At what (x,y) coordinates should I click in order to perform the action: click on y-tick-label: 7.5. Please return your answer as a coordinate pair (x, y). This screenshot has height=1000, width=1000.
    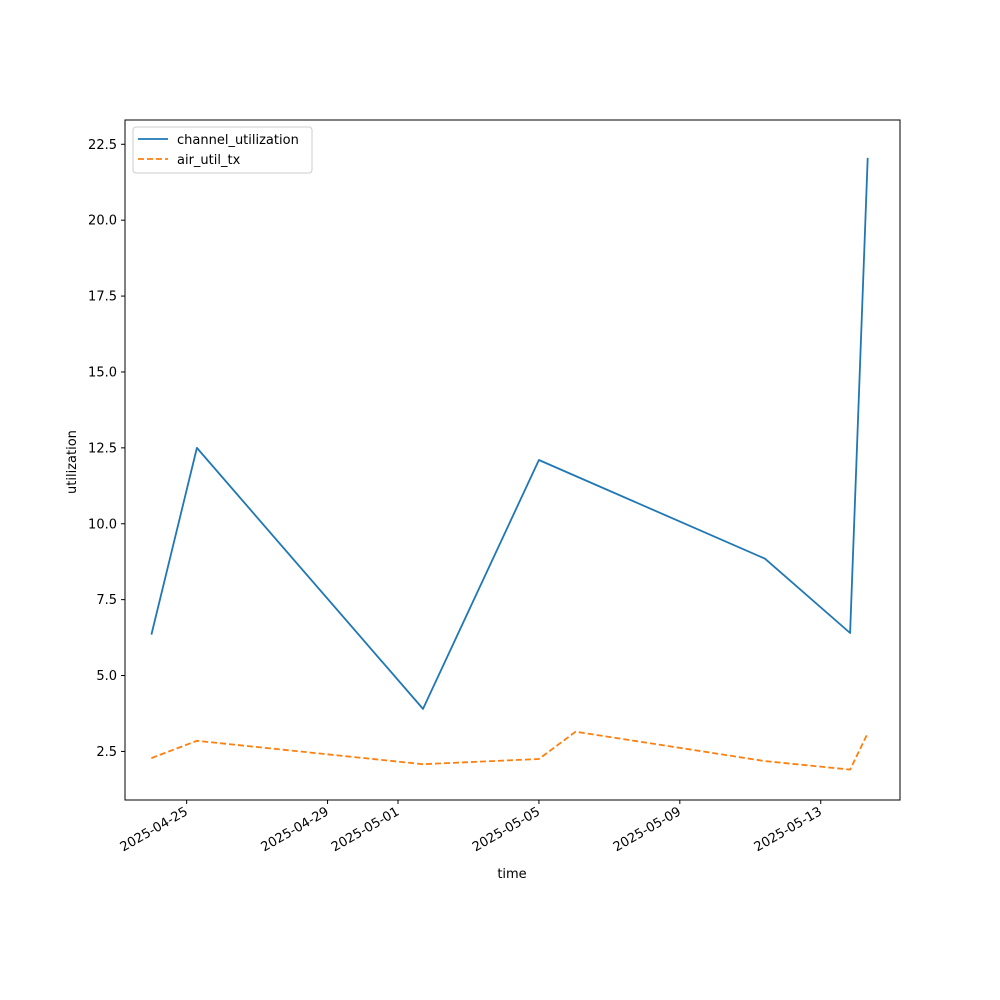
    Looking at the image, I should click on (106, 600).